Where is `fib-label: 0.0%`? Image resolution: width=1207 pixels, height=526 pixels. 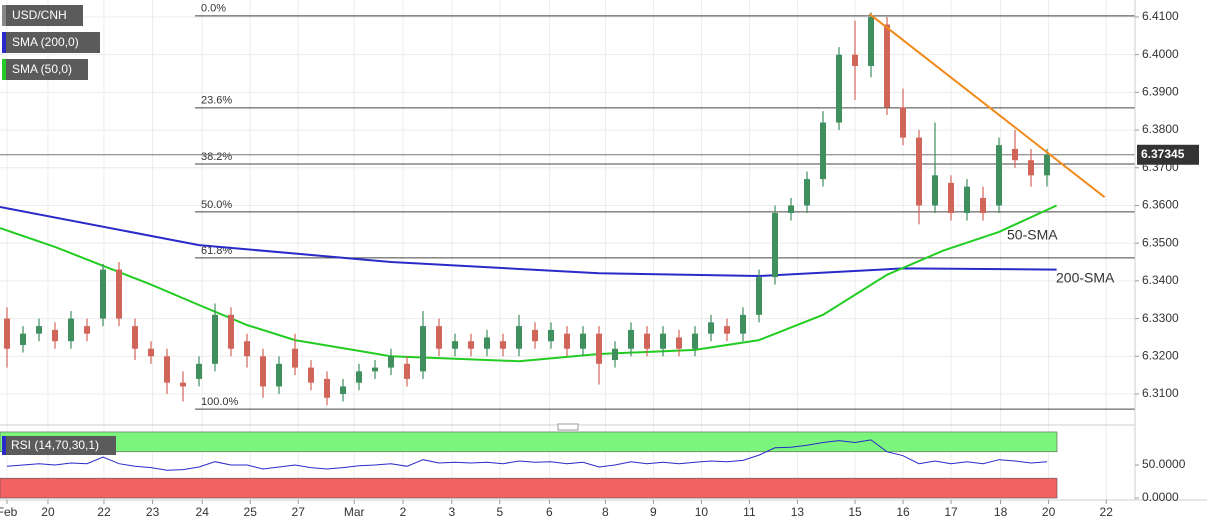
fib-label: 0.0% is located at coordinates (213, 9).